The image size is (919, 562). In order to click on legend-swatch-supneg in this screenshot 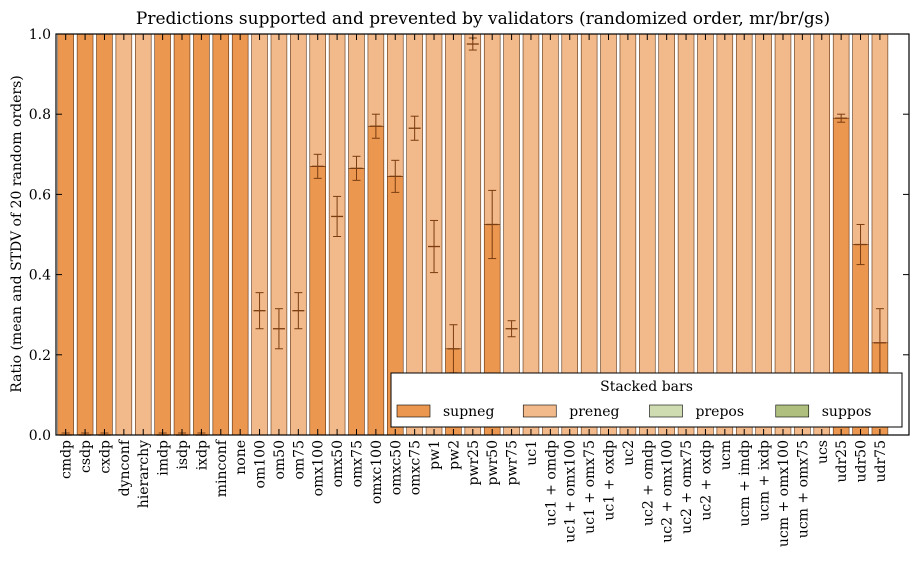, I will do `click(413, 411)`.